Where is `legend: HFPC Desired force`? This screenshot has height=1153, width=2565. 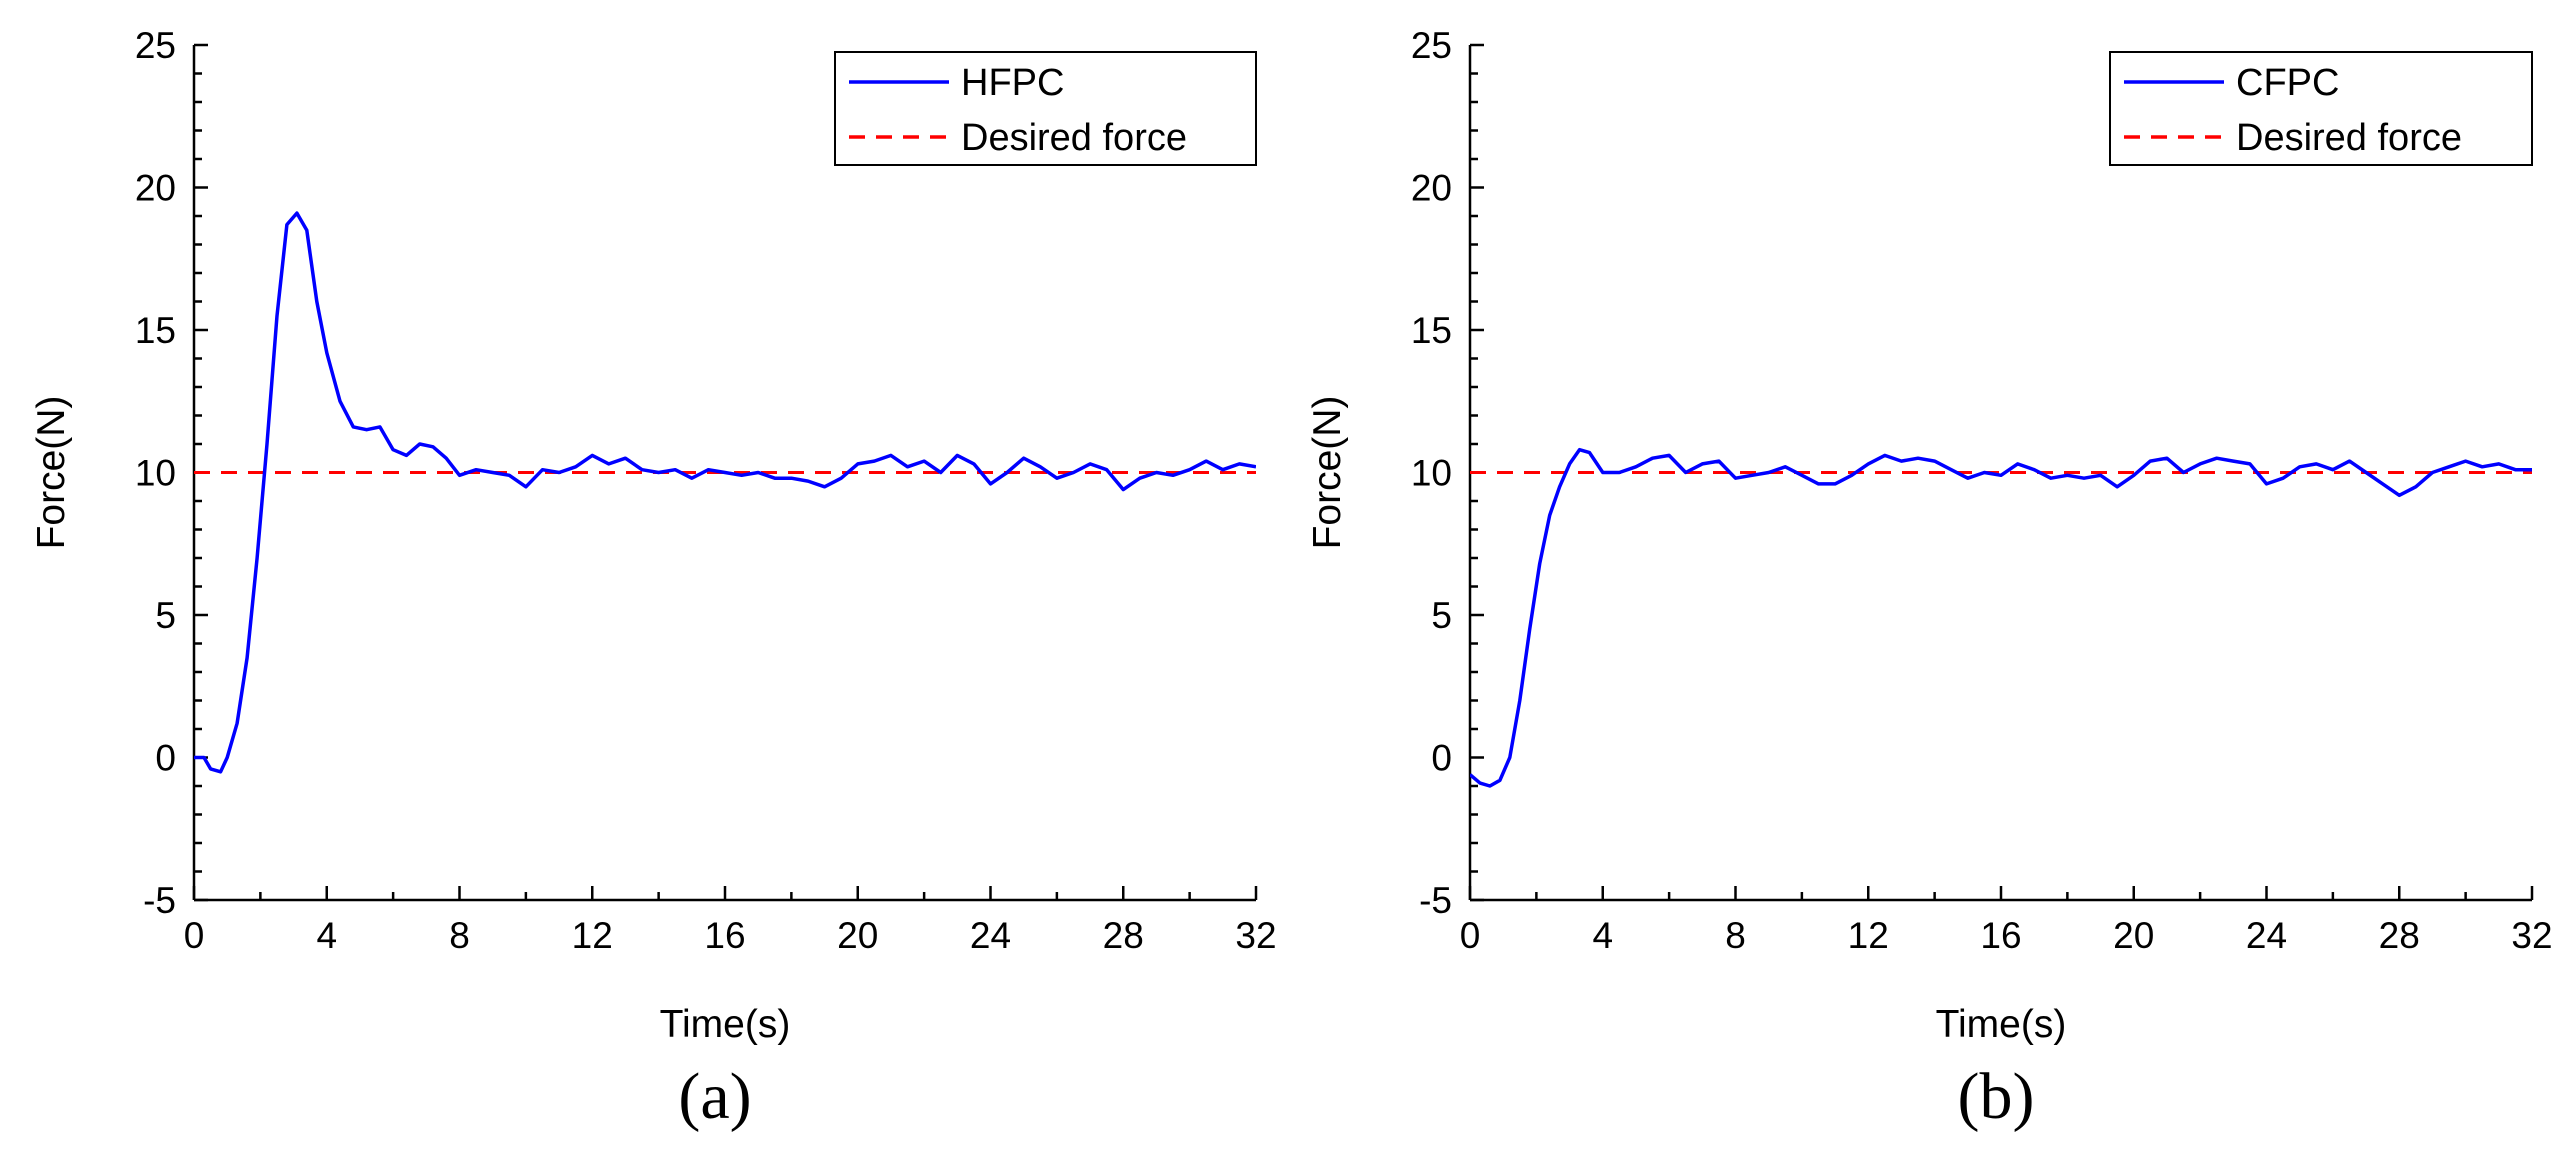
legend: HFPC Desired force is located at coordinates (1045, 108).